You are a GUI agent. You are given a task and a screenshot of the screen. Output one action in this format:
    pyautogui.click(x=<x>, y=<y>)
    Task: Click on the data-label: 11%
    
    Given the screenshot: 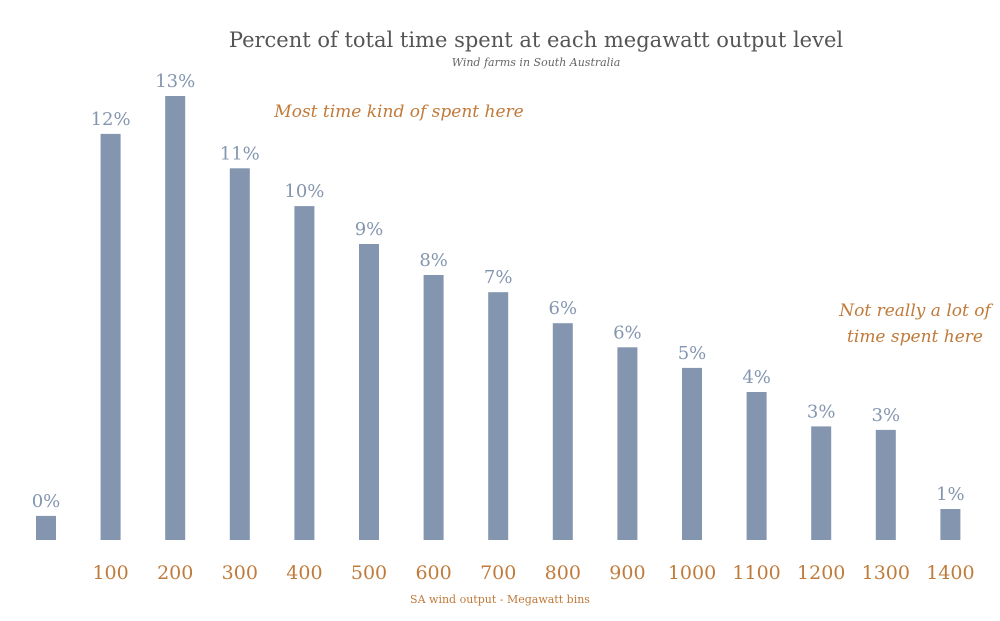 What is the action you would take?
    pyautogui.click(x=240, y=153)
    